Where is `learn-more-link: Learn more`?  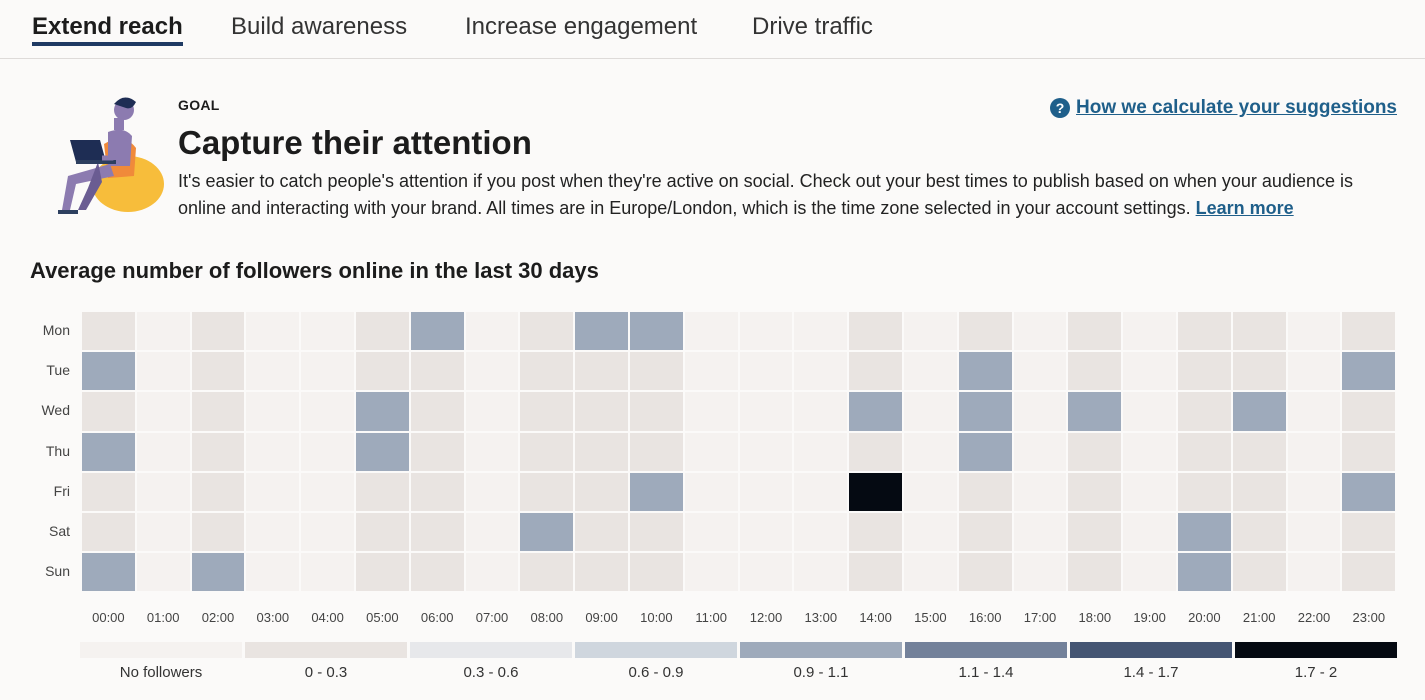 learn-more-link: Learn more is located at coordinates (1244, 208).